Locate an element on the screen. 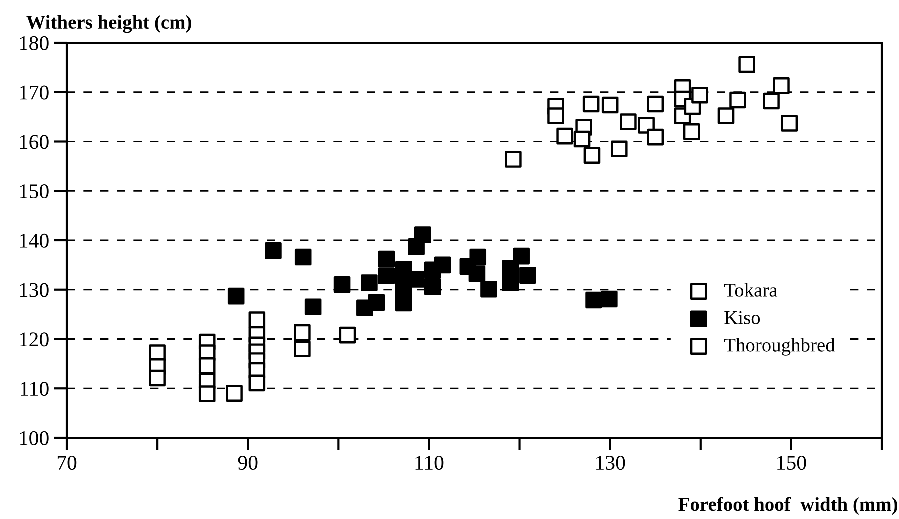  y-tick-label: 140 is located at coordinates (34, 241).